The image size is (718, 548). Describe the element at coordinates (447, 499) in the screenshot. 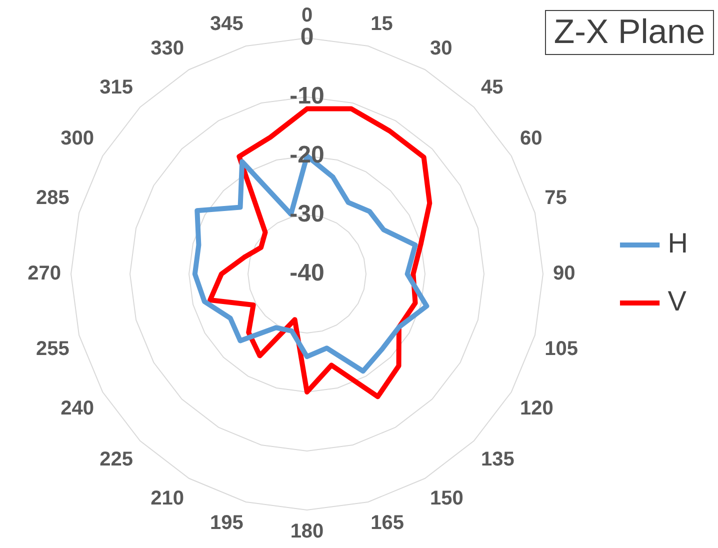

I see `spoke-label: 150` at that location.